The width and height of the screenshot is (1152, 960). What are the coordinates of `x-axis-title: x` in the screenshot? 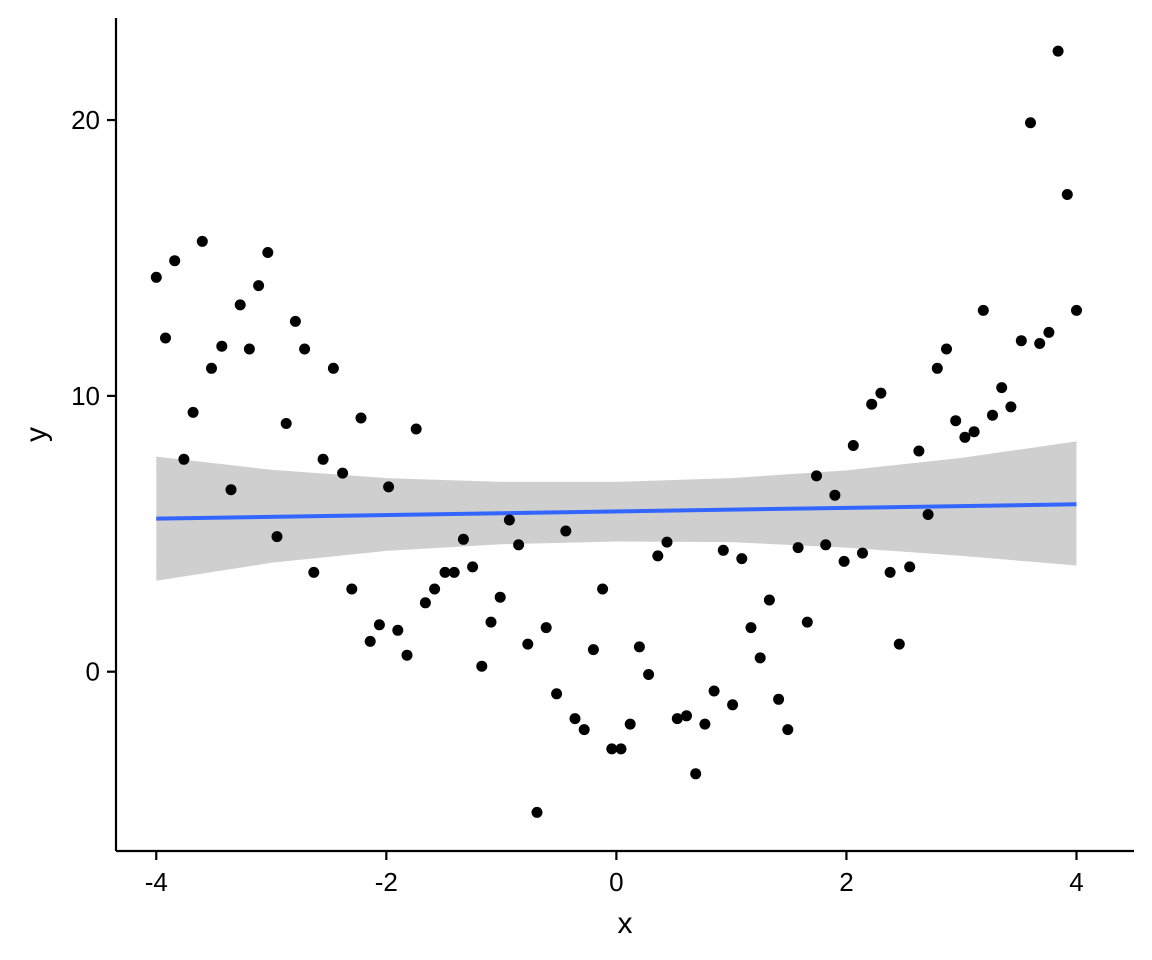 It's located at (625, 923).